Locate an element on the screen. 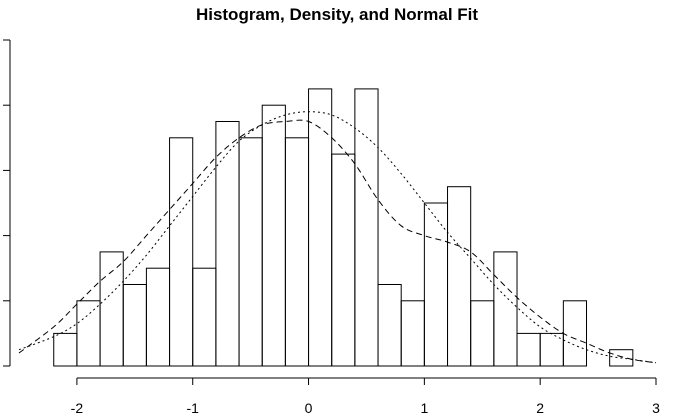 This screenshot has width=676, height=417. x-axis: -2 -1 0 1 2 3 is located at coordinates (365, 396).